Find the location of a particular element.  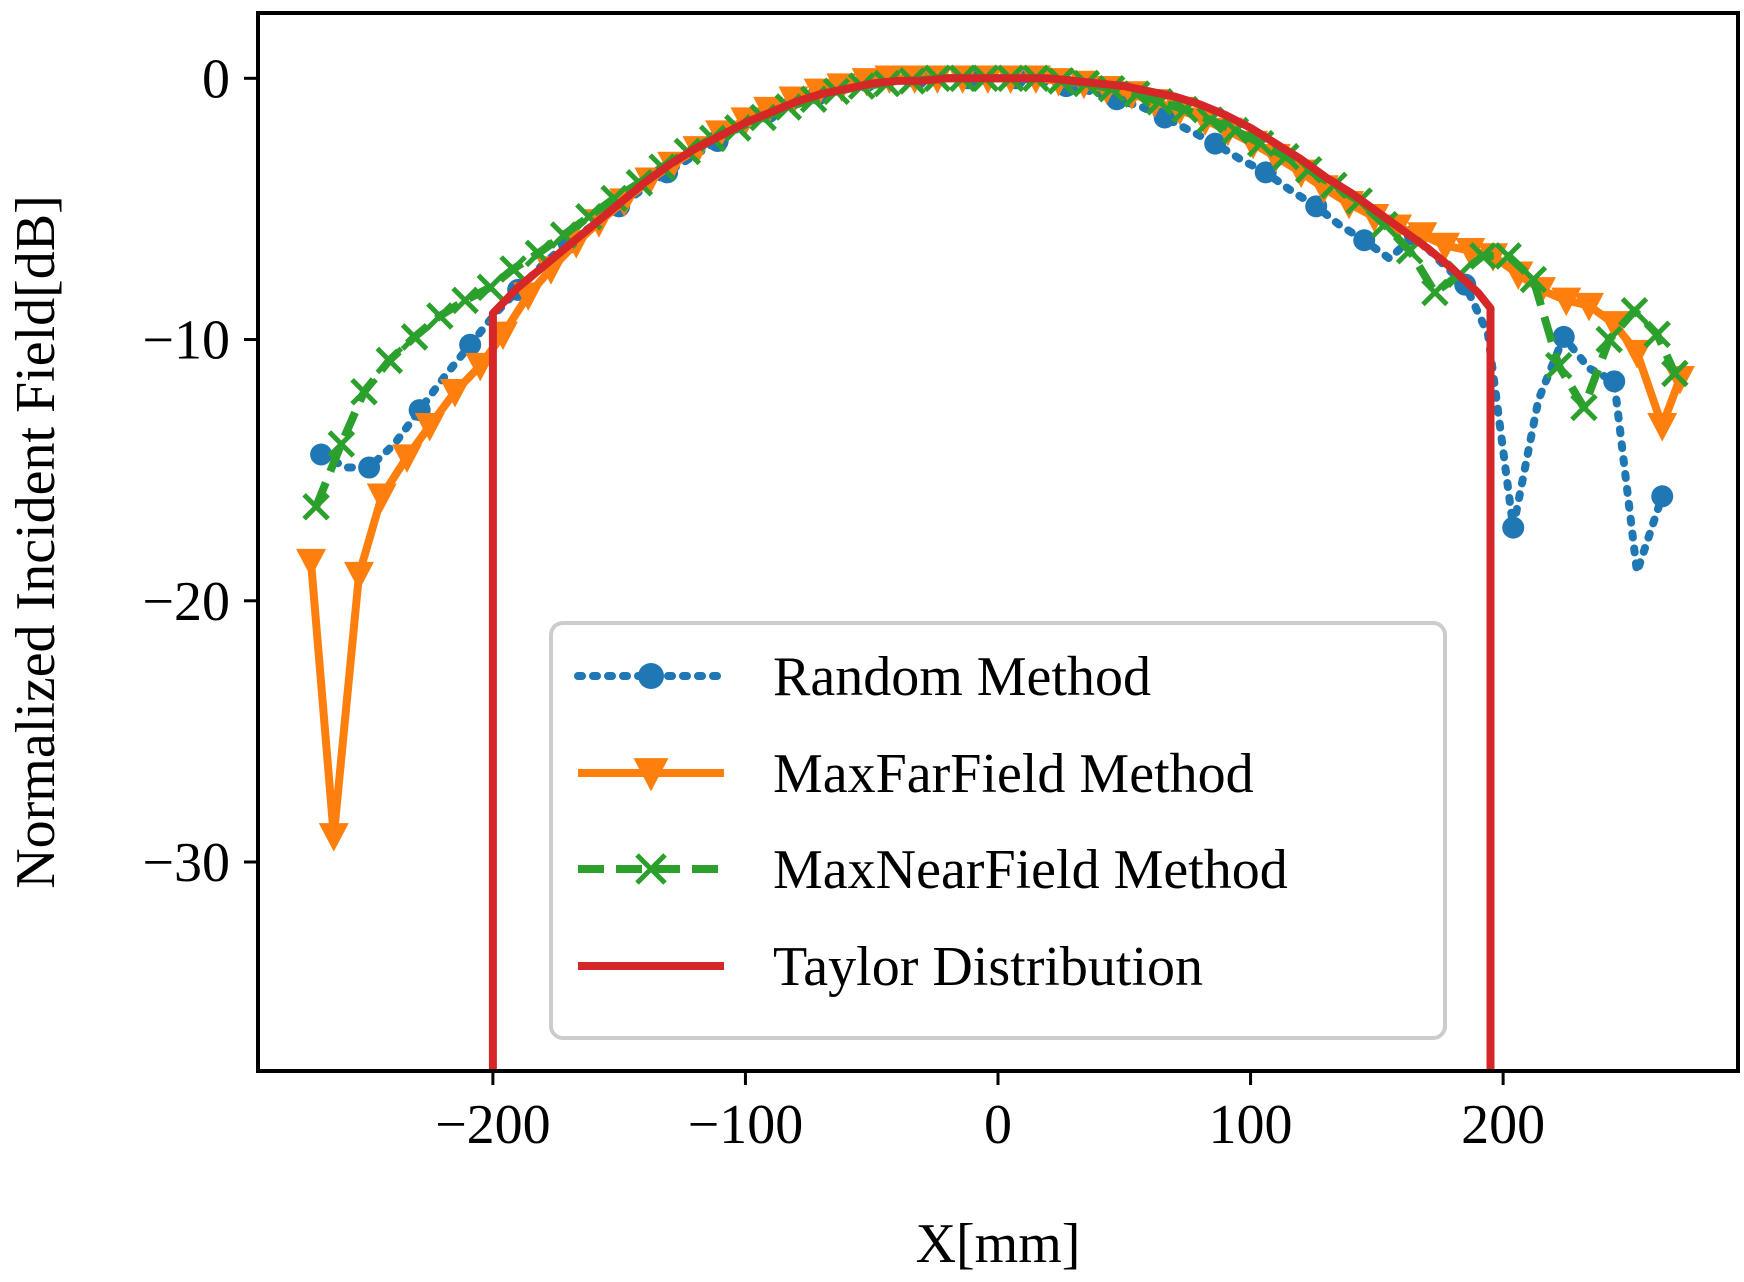

legend-item: MaxFarField Method is located at coordinates (916, 774).